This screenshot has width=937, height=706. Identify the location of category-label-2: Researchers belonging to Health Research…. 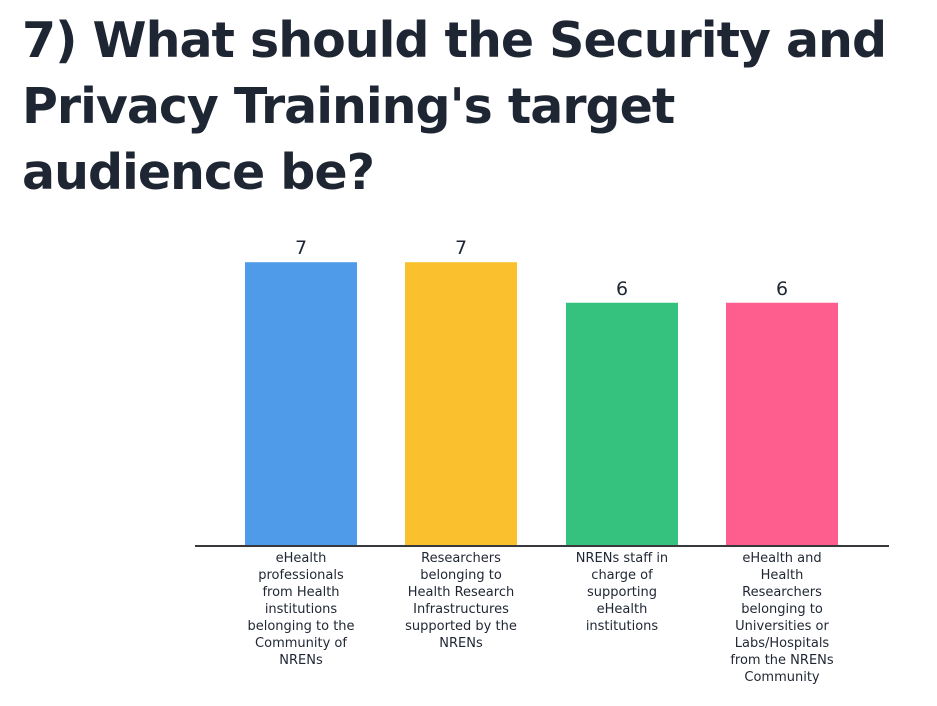
(461, 601).